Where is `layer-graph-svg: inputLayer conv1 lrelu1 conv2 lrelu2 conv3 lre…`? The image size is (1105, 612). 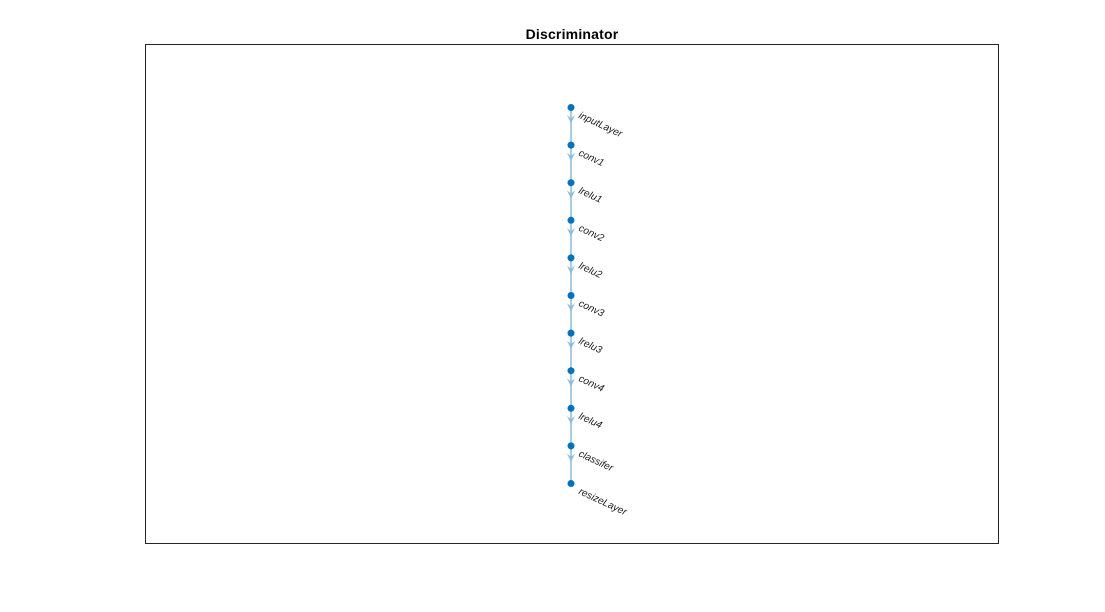
layer-graph-svg: inputLayer conv1 lrelu1 conv2 lrelu2 conv3 lre… is located at coordinates (598, 311).